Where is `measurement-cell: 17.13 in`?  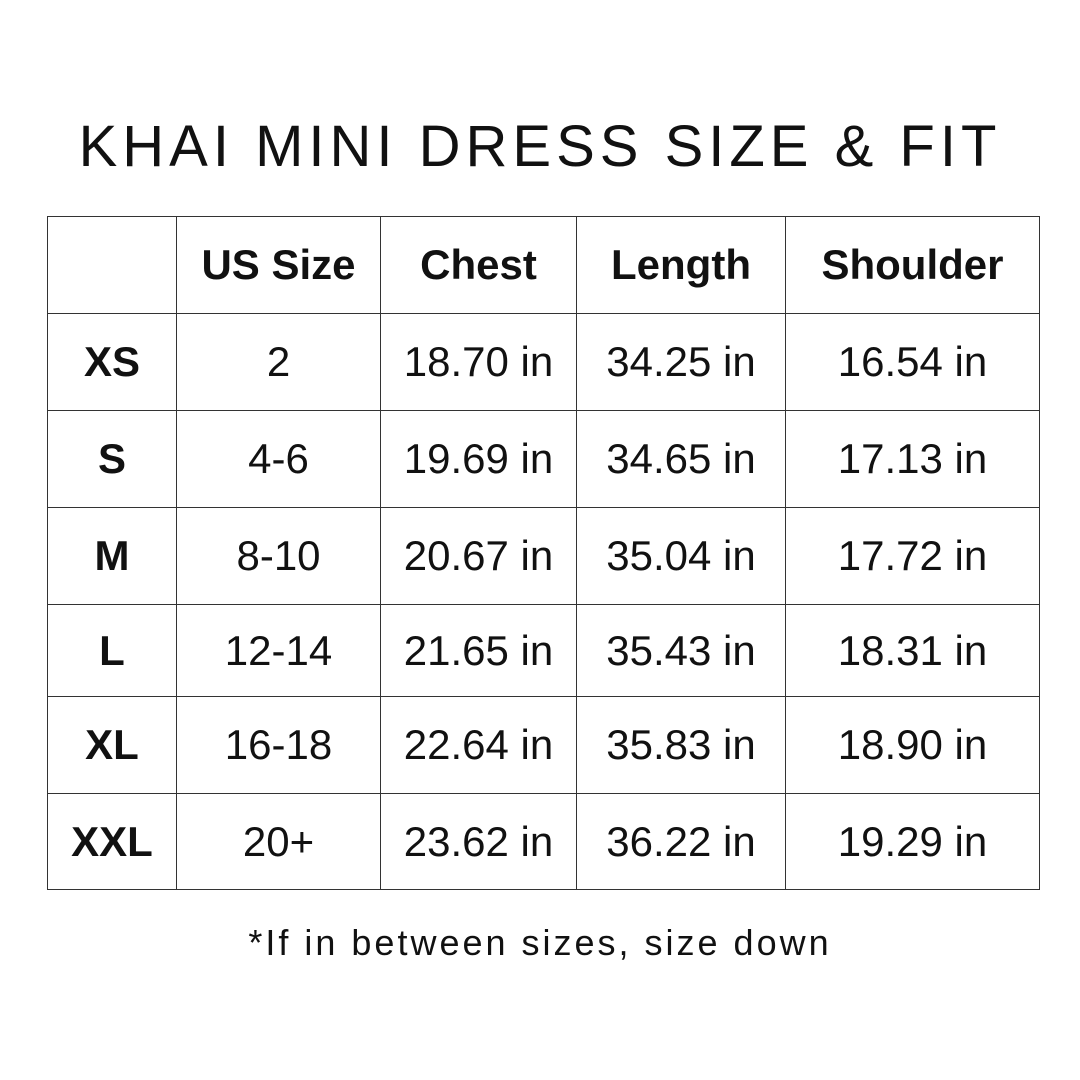
measurement-cell: 17.13 in is located at coordinates (912, 459).